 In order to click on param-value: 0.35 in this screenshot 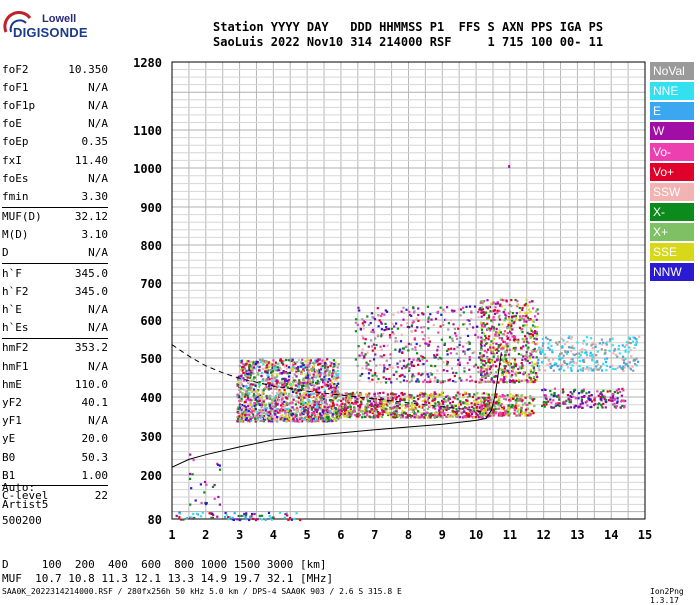, I will do `click(95, 142)`.